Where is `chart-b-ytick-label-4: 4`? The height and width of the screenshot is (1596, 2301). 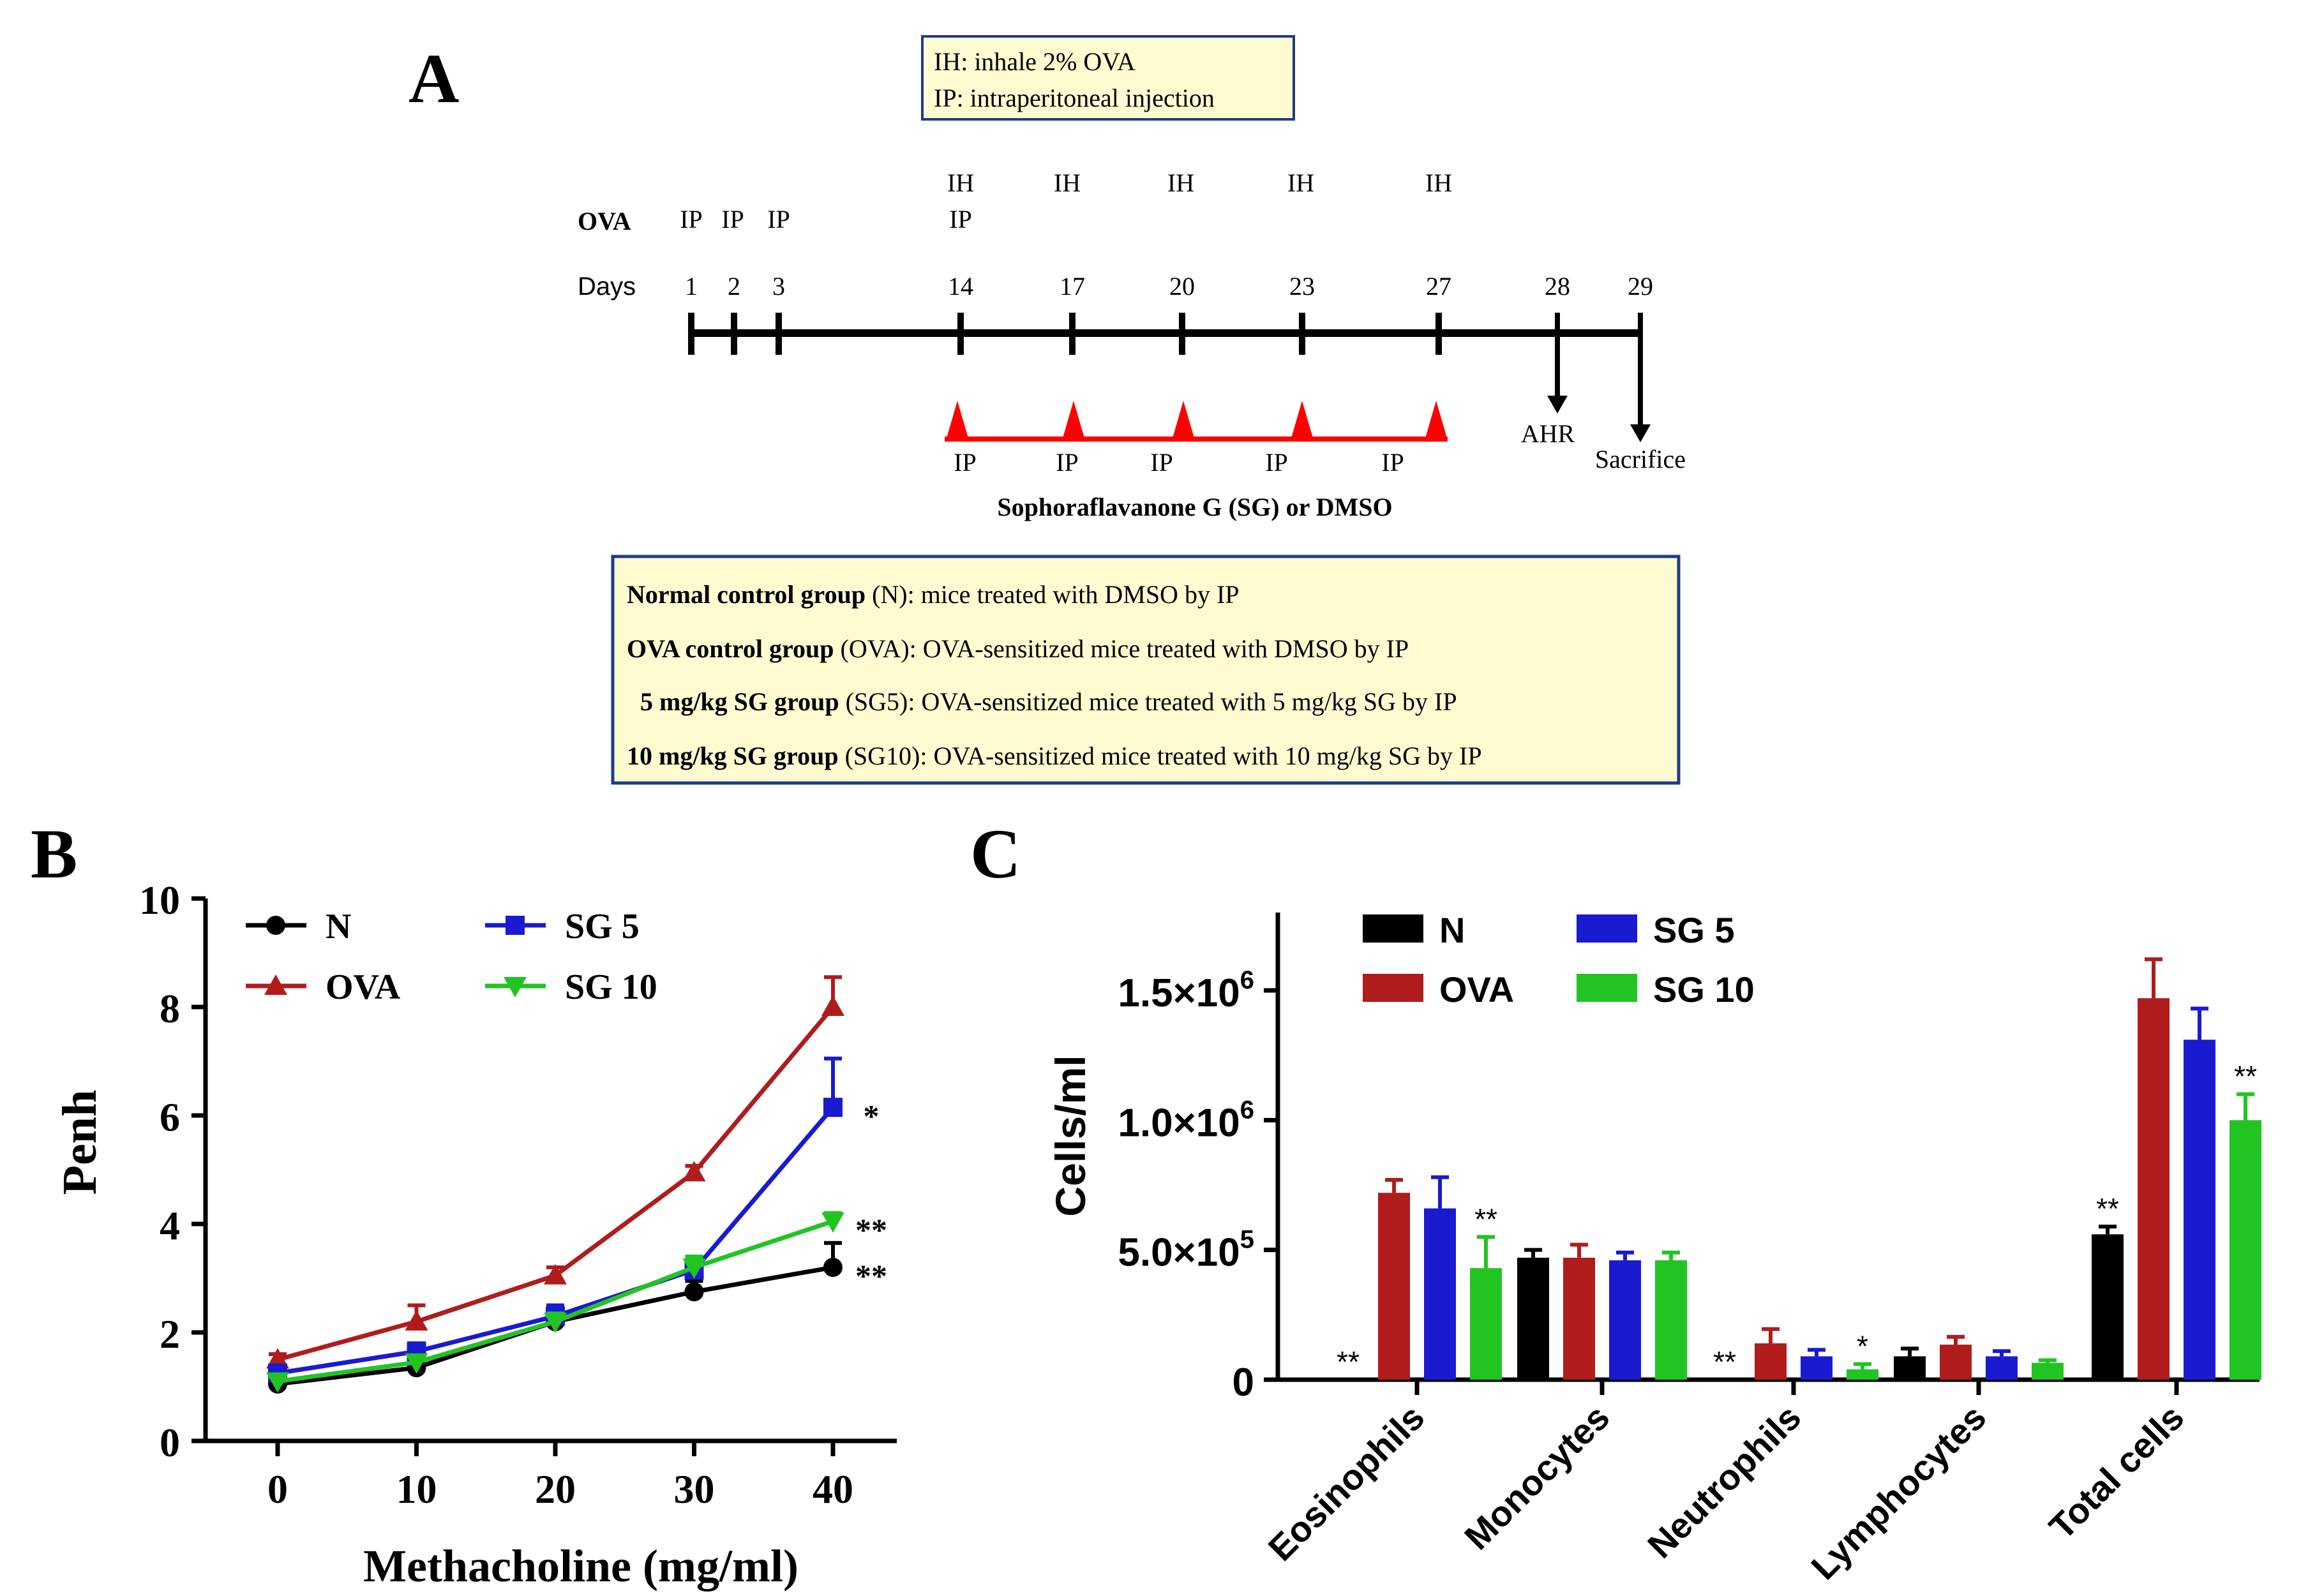 chart-b-ytick-label-4: 4 is located at coordinates (170, 1226).